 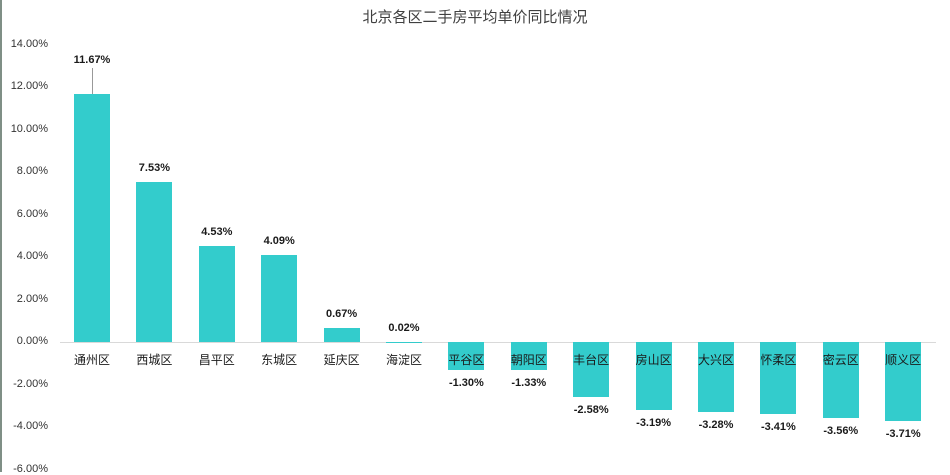 I want to click on category-label: 大兴区, so click(x=715, y=360).